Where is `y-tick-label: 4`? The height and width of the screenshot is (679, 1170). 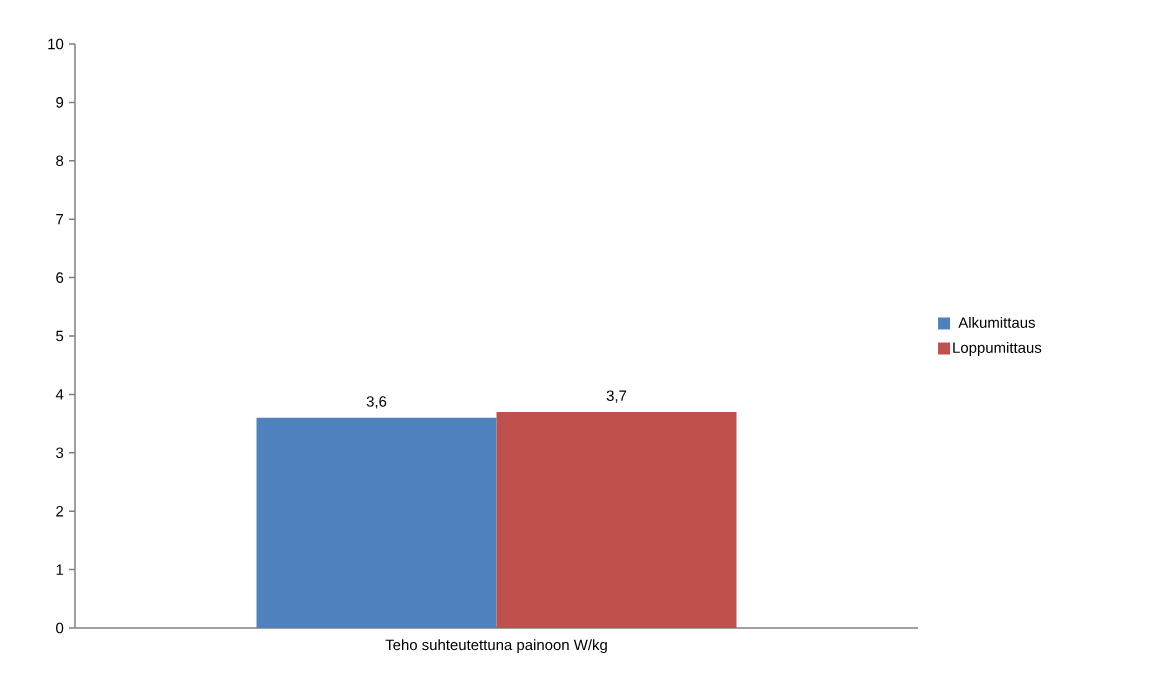
y-tick-label: 4 is located at coordinates (59, 394).